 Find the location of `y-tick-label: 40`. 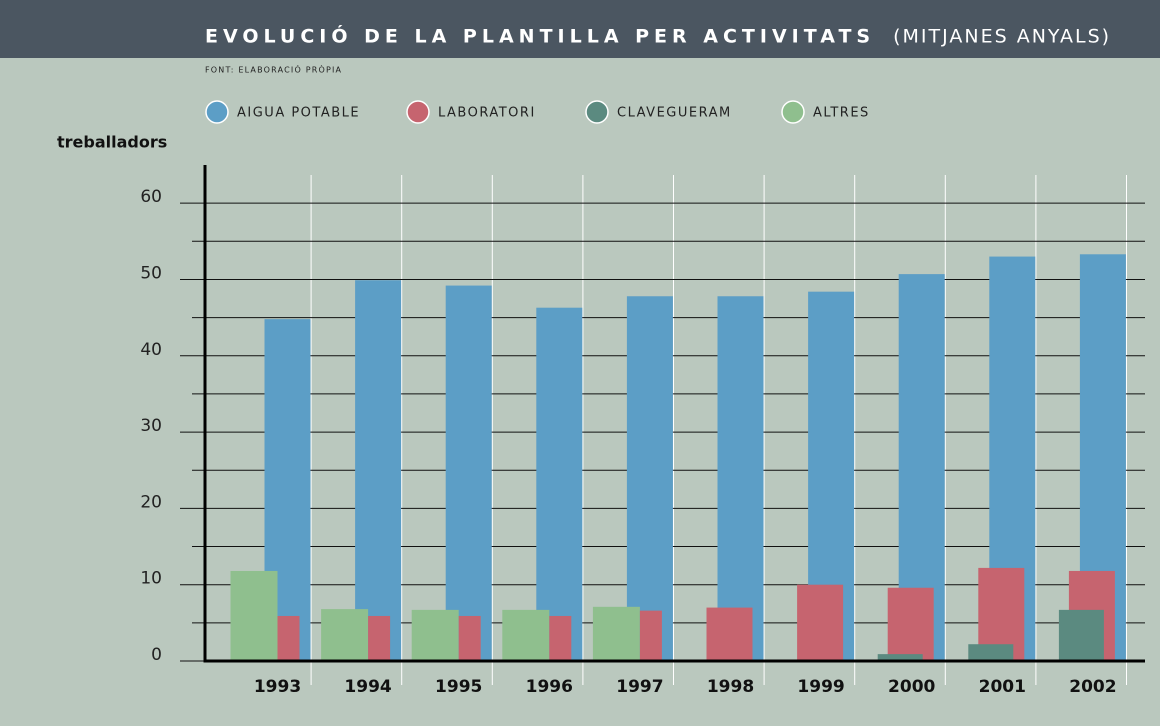

y-tick-label: 40 is located at coordinates (151, 350).